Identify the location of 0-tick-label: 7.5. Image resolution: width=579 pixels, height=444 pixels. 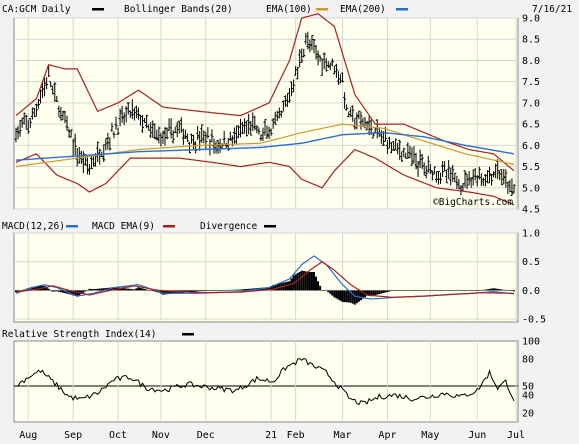
(531, 82).